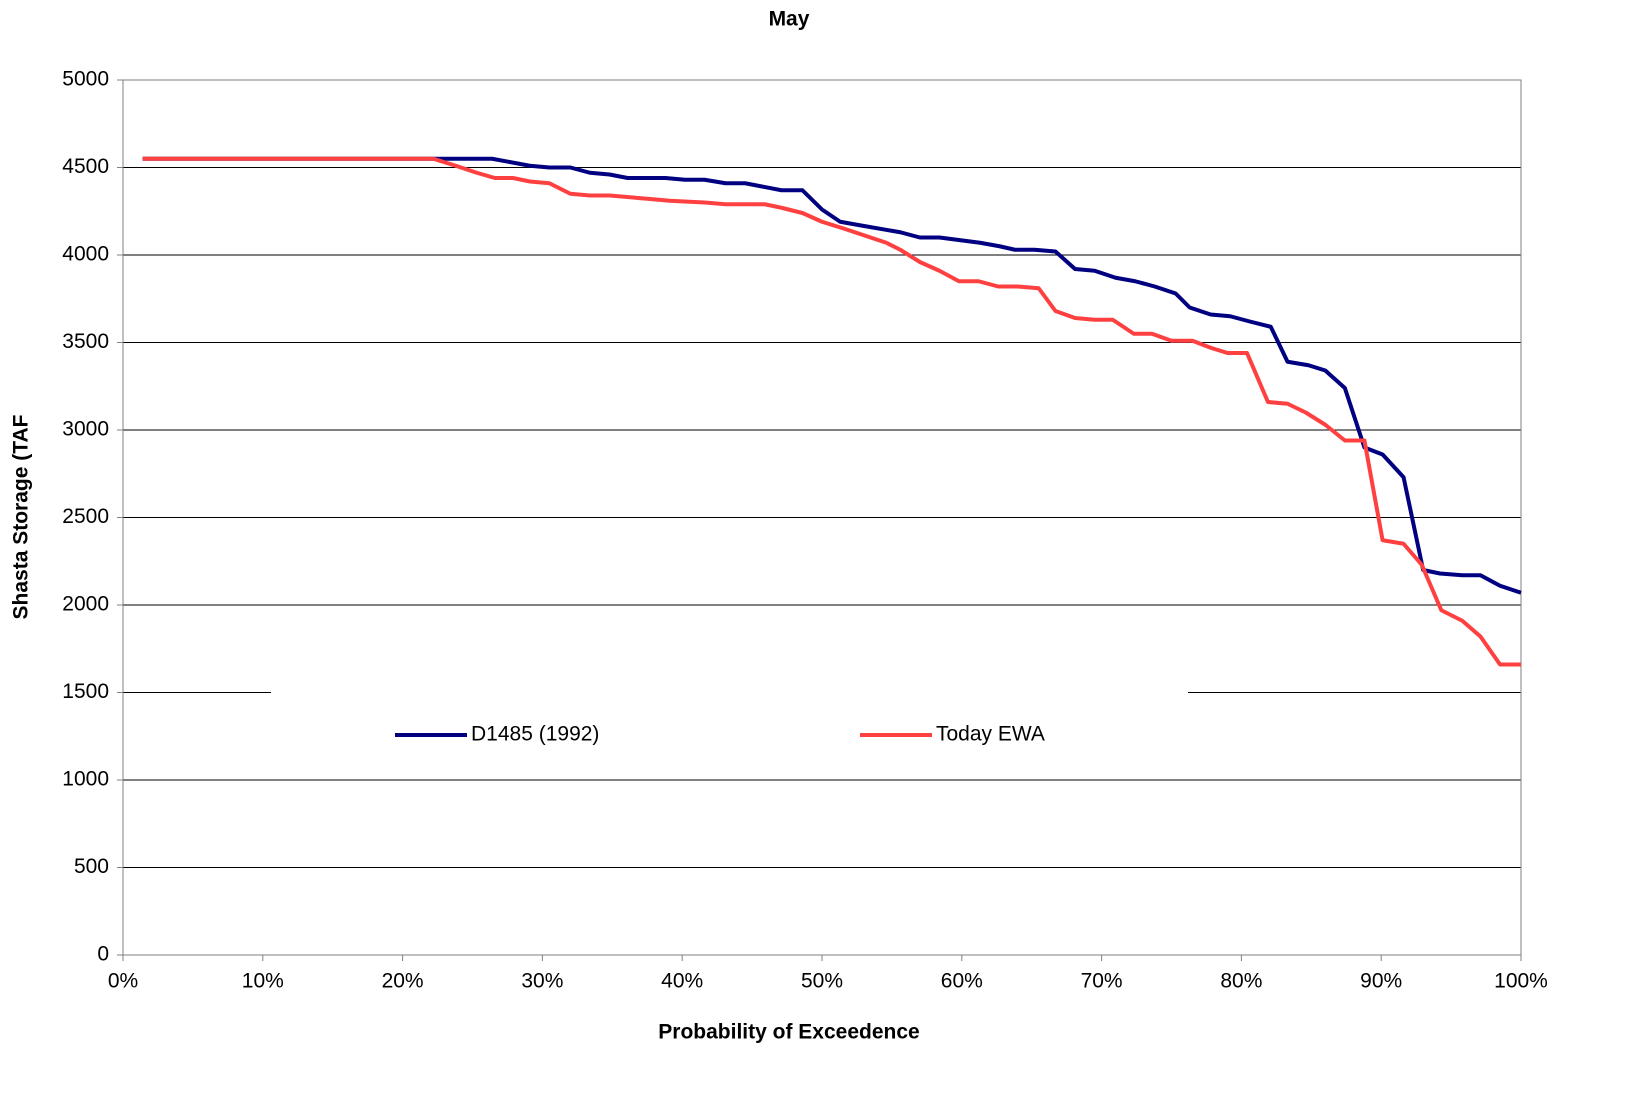 The height and width of the screenshot is (1095, 1635). What do you see at coordinates (103, 954) in the screenshot?
I see `y-tick-label: 0` at bounding box center [103, 954].